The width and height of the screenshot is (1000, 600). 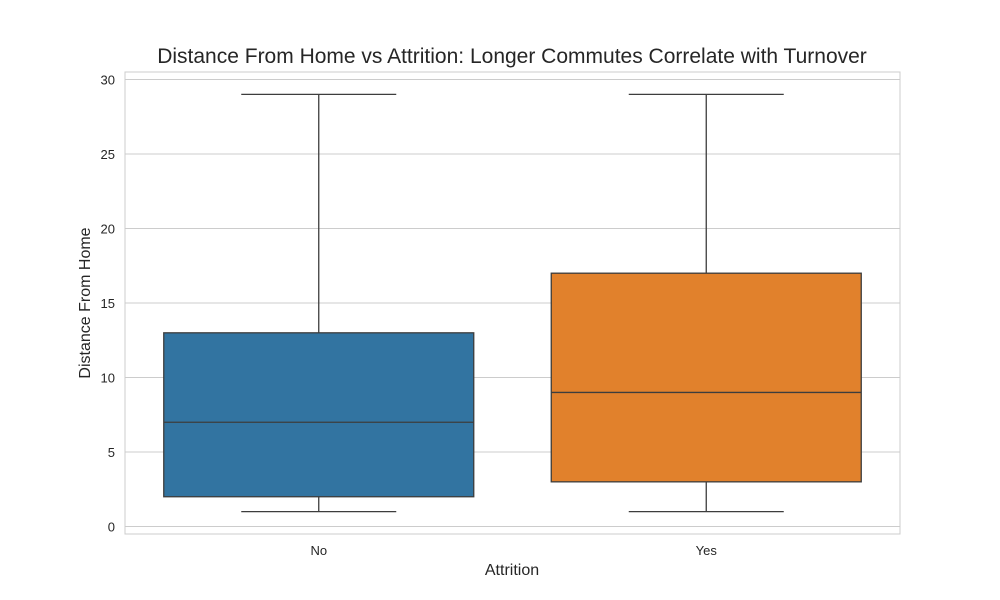 What do you see at coordinates (318, 550) in the screenshot?
I see `x-tick-label: No` at bounding box center [318, 550].